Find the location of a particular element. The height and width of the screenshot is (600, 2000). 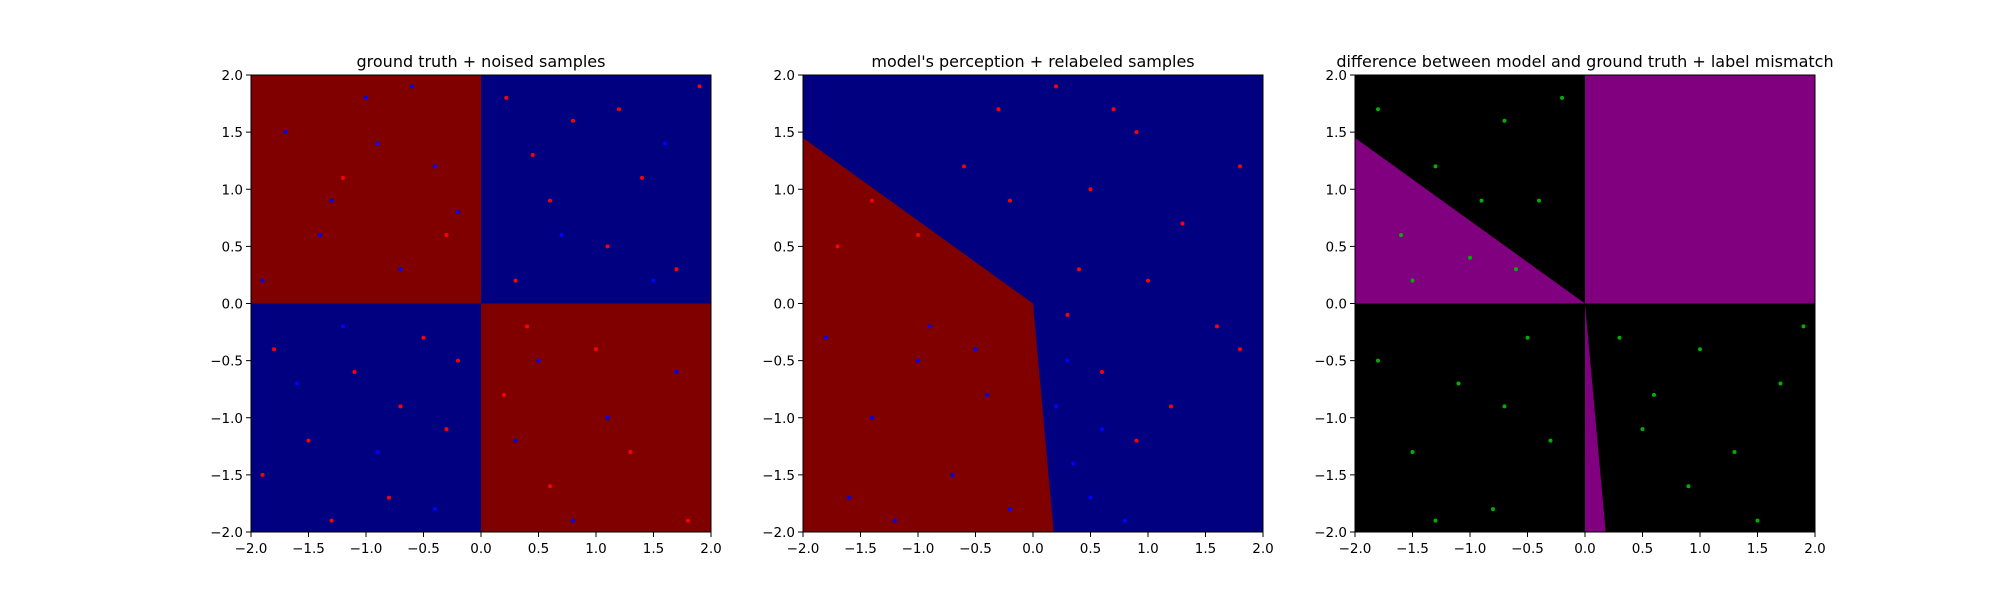

y-tick-label: 2.0 is located at coordinates (1336, 76).